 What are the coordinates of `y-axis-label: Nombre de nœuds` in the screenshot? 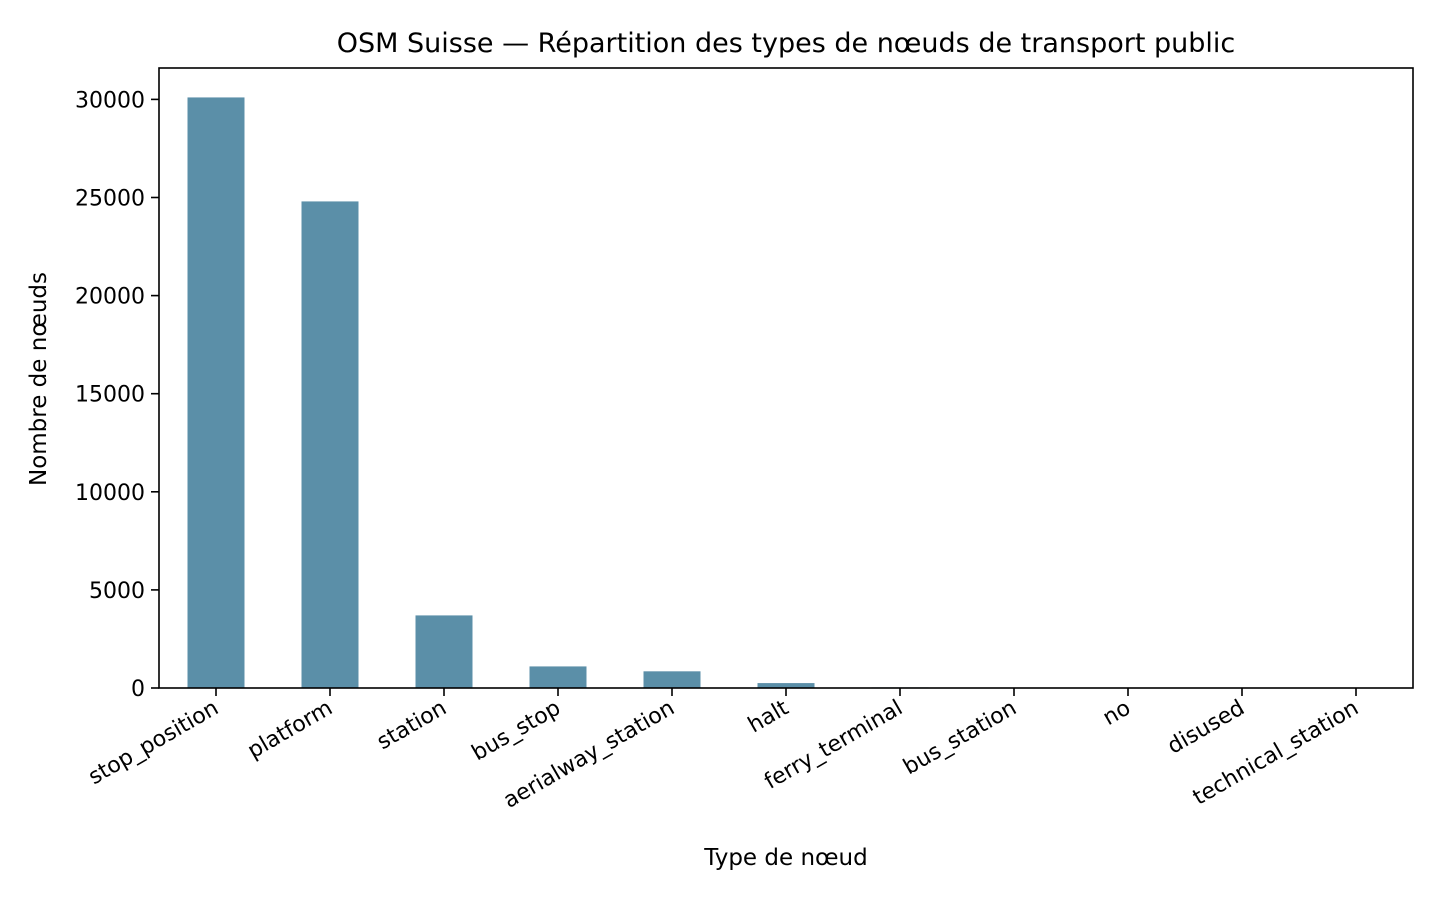 It's located at (39, 379).